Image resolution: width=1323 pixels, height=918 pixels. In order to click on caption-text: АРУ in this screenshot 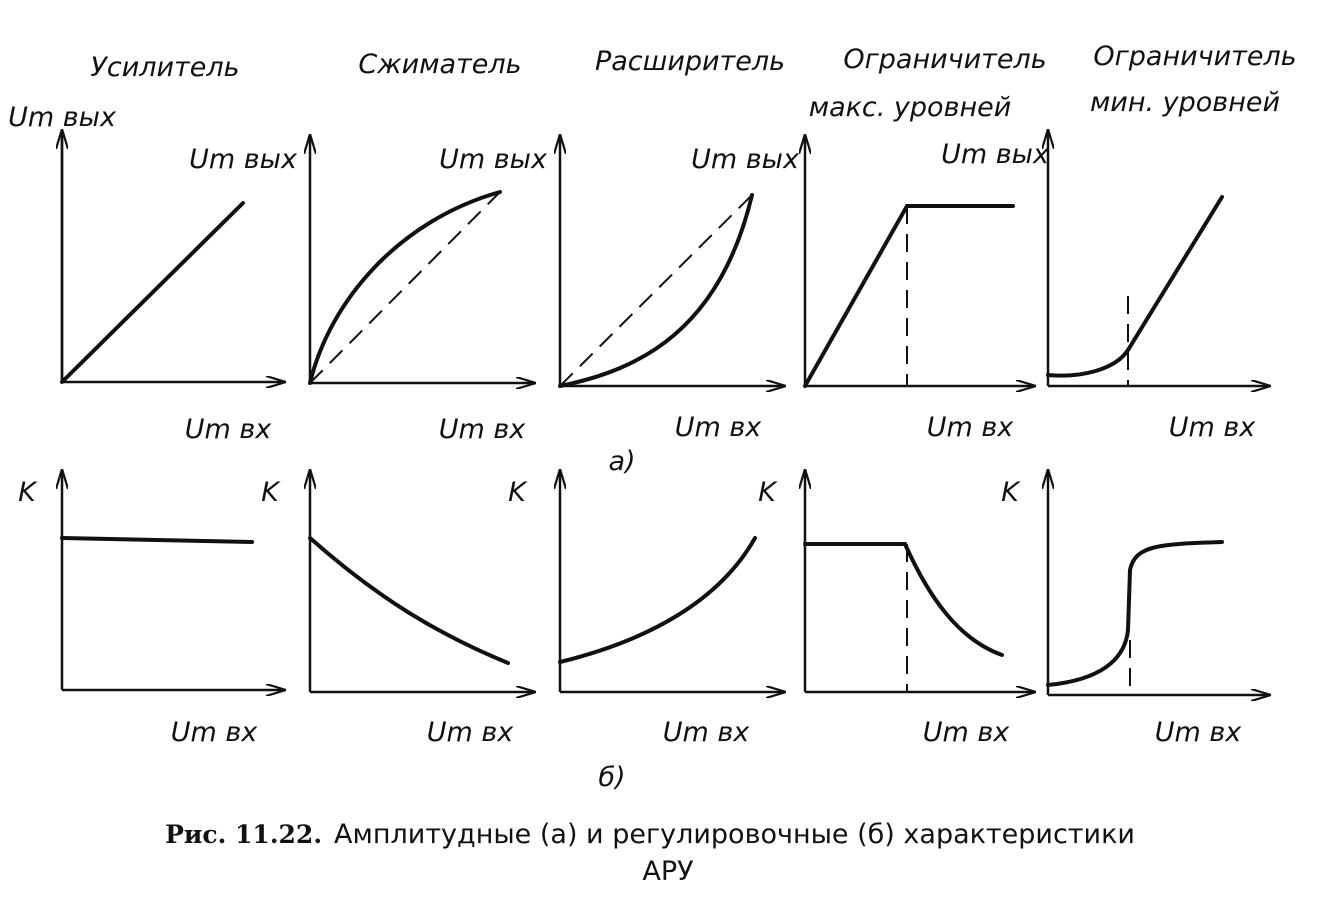, I will do `click(667, 871)`.